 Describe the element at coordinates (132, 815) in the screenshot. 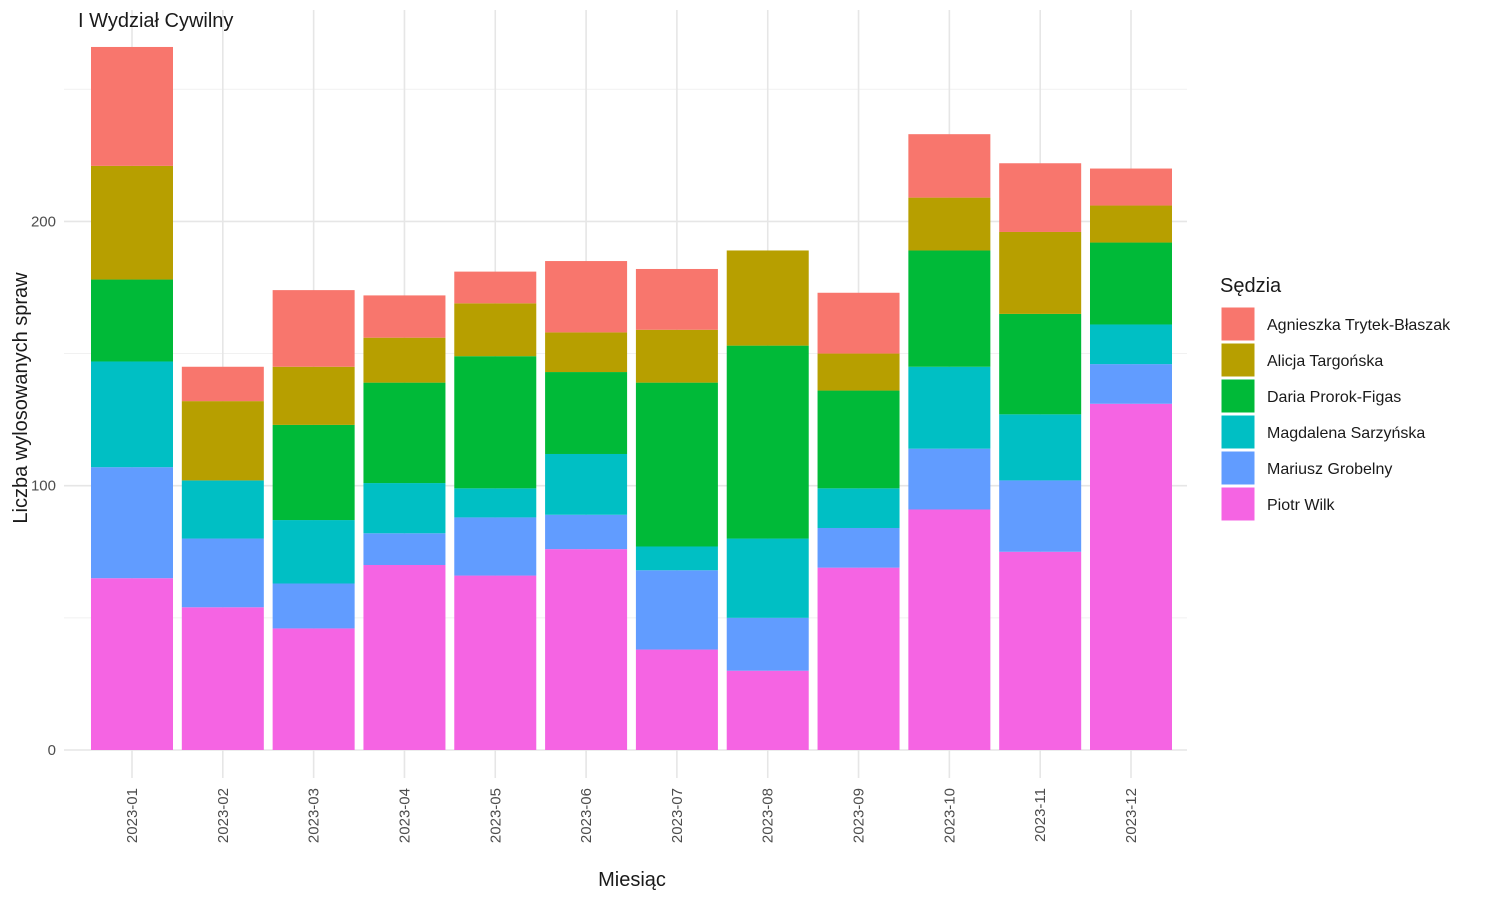

I see `x-tick-label: 2023-01` at that location.